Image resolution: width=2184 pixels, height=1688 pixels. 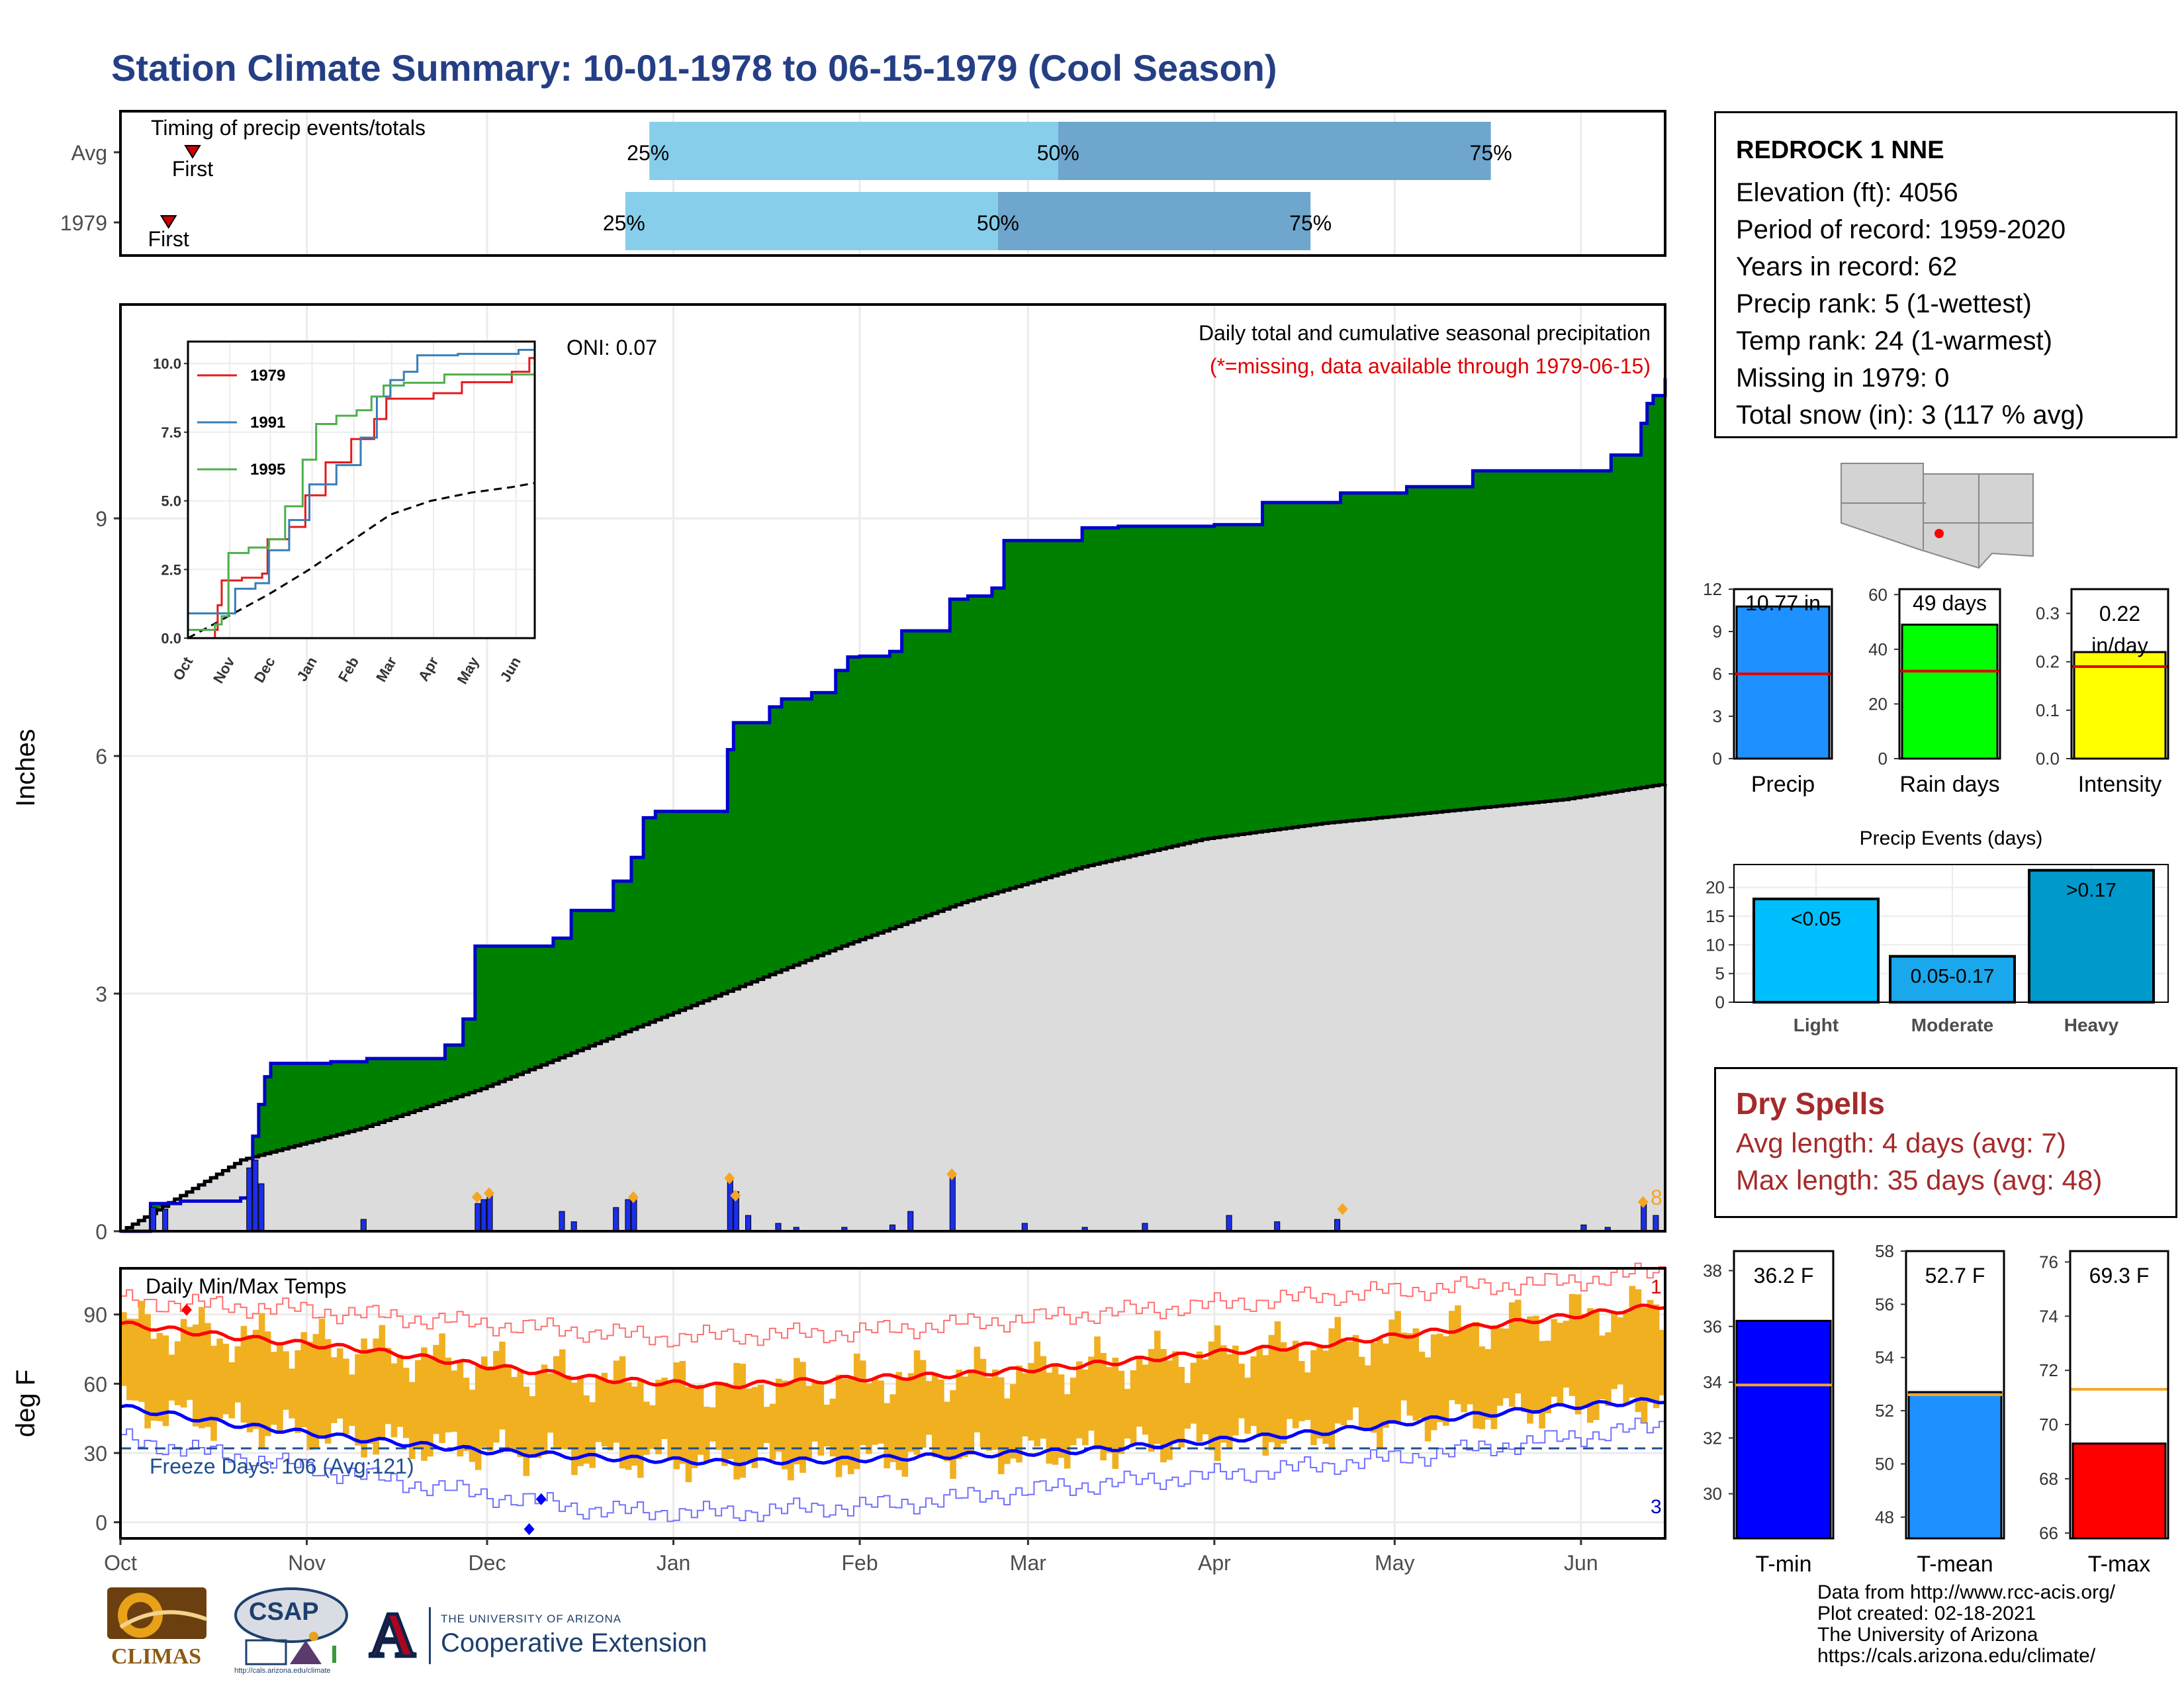 I want to click on summary-y-tick-label: 68, so click(x=2048, y=1479).